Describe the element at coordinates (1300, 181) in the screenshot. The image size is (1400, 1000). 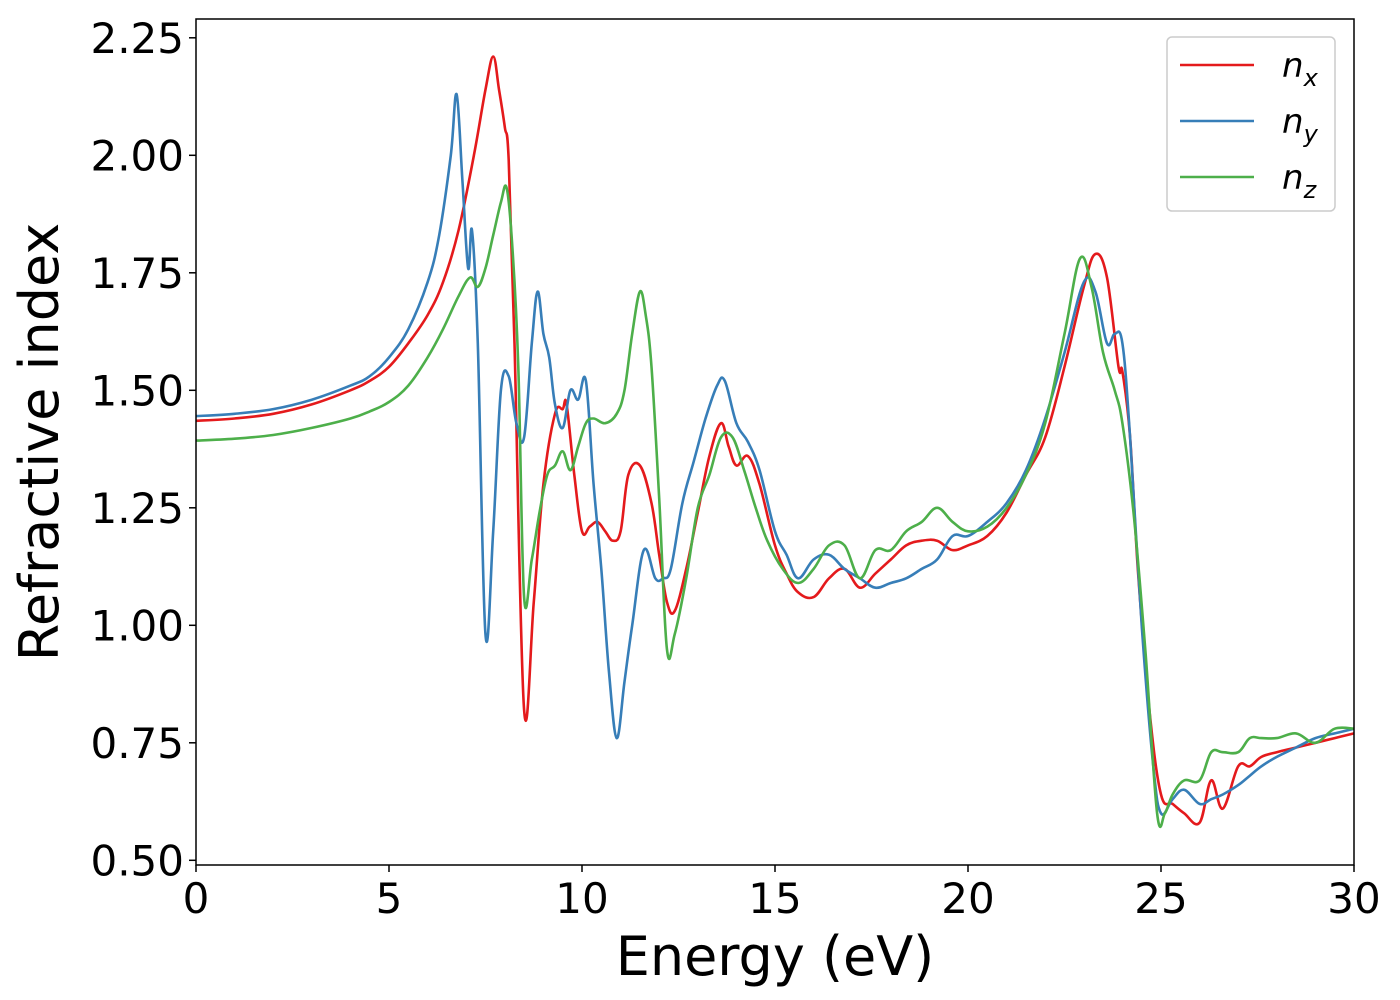
I see `legend-label-nz: nz` at that location.